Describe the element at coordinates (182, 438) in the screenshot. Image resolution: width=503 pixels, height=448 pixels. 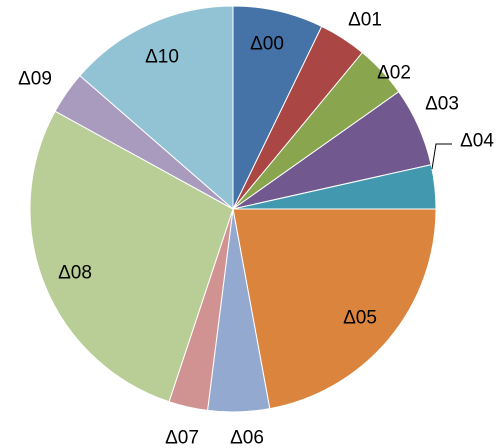
I see `data-label: Δ07` at that location.